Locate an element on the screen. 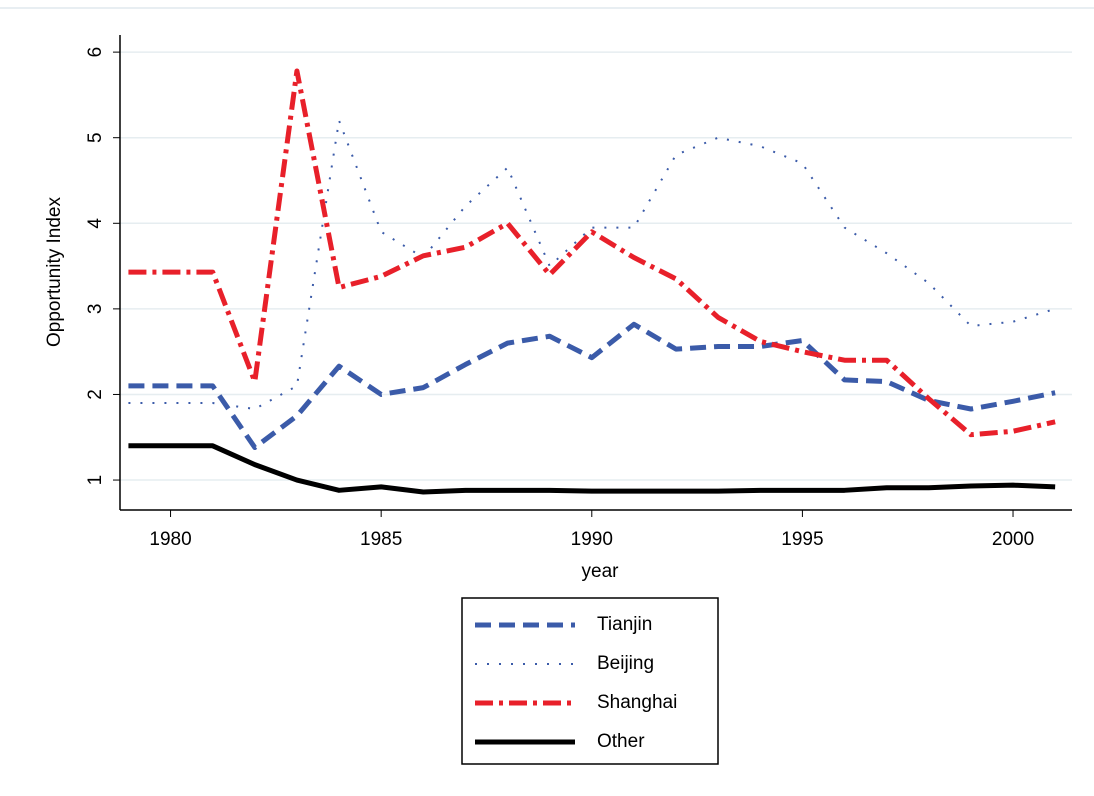  legend-label: Other is located at coordinates (621, 741).